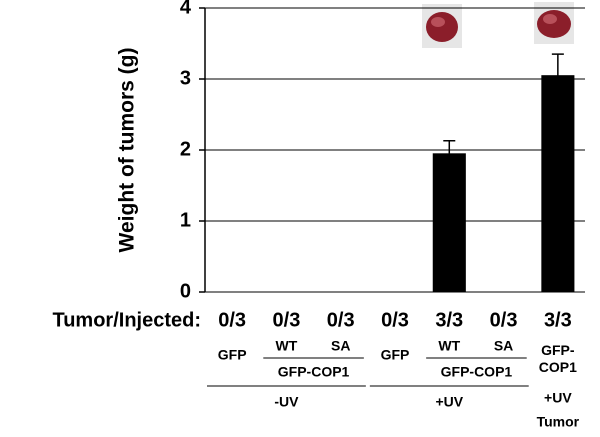 This screenshot has width=600, height=437. What do you see at coordinates (186, 9) in the screenshot?
I see `y-tick-label: 4` at bounding box center [186, 9].